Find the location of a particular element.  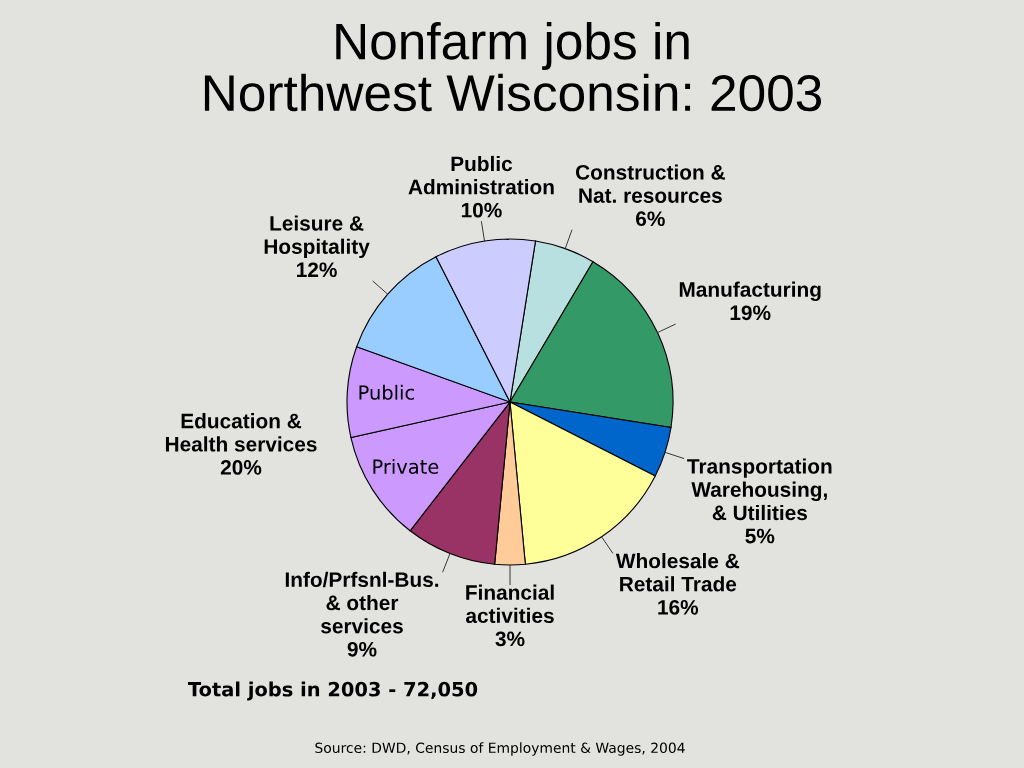

data-label: 12% is located at coordinates (317, 270).